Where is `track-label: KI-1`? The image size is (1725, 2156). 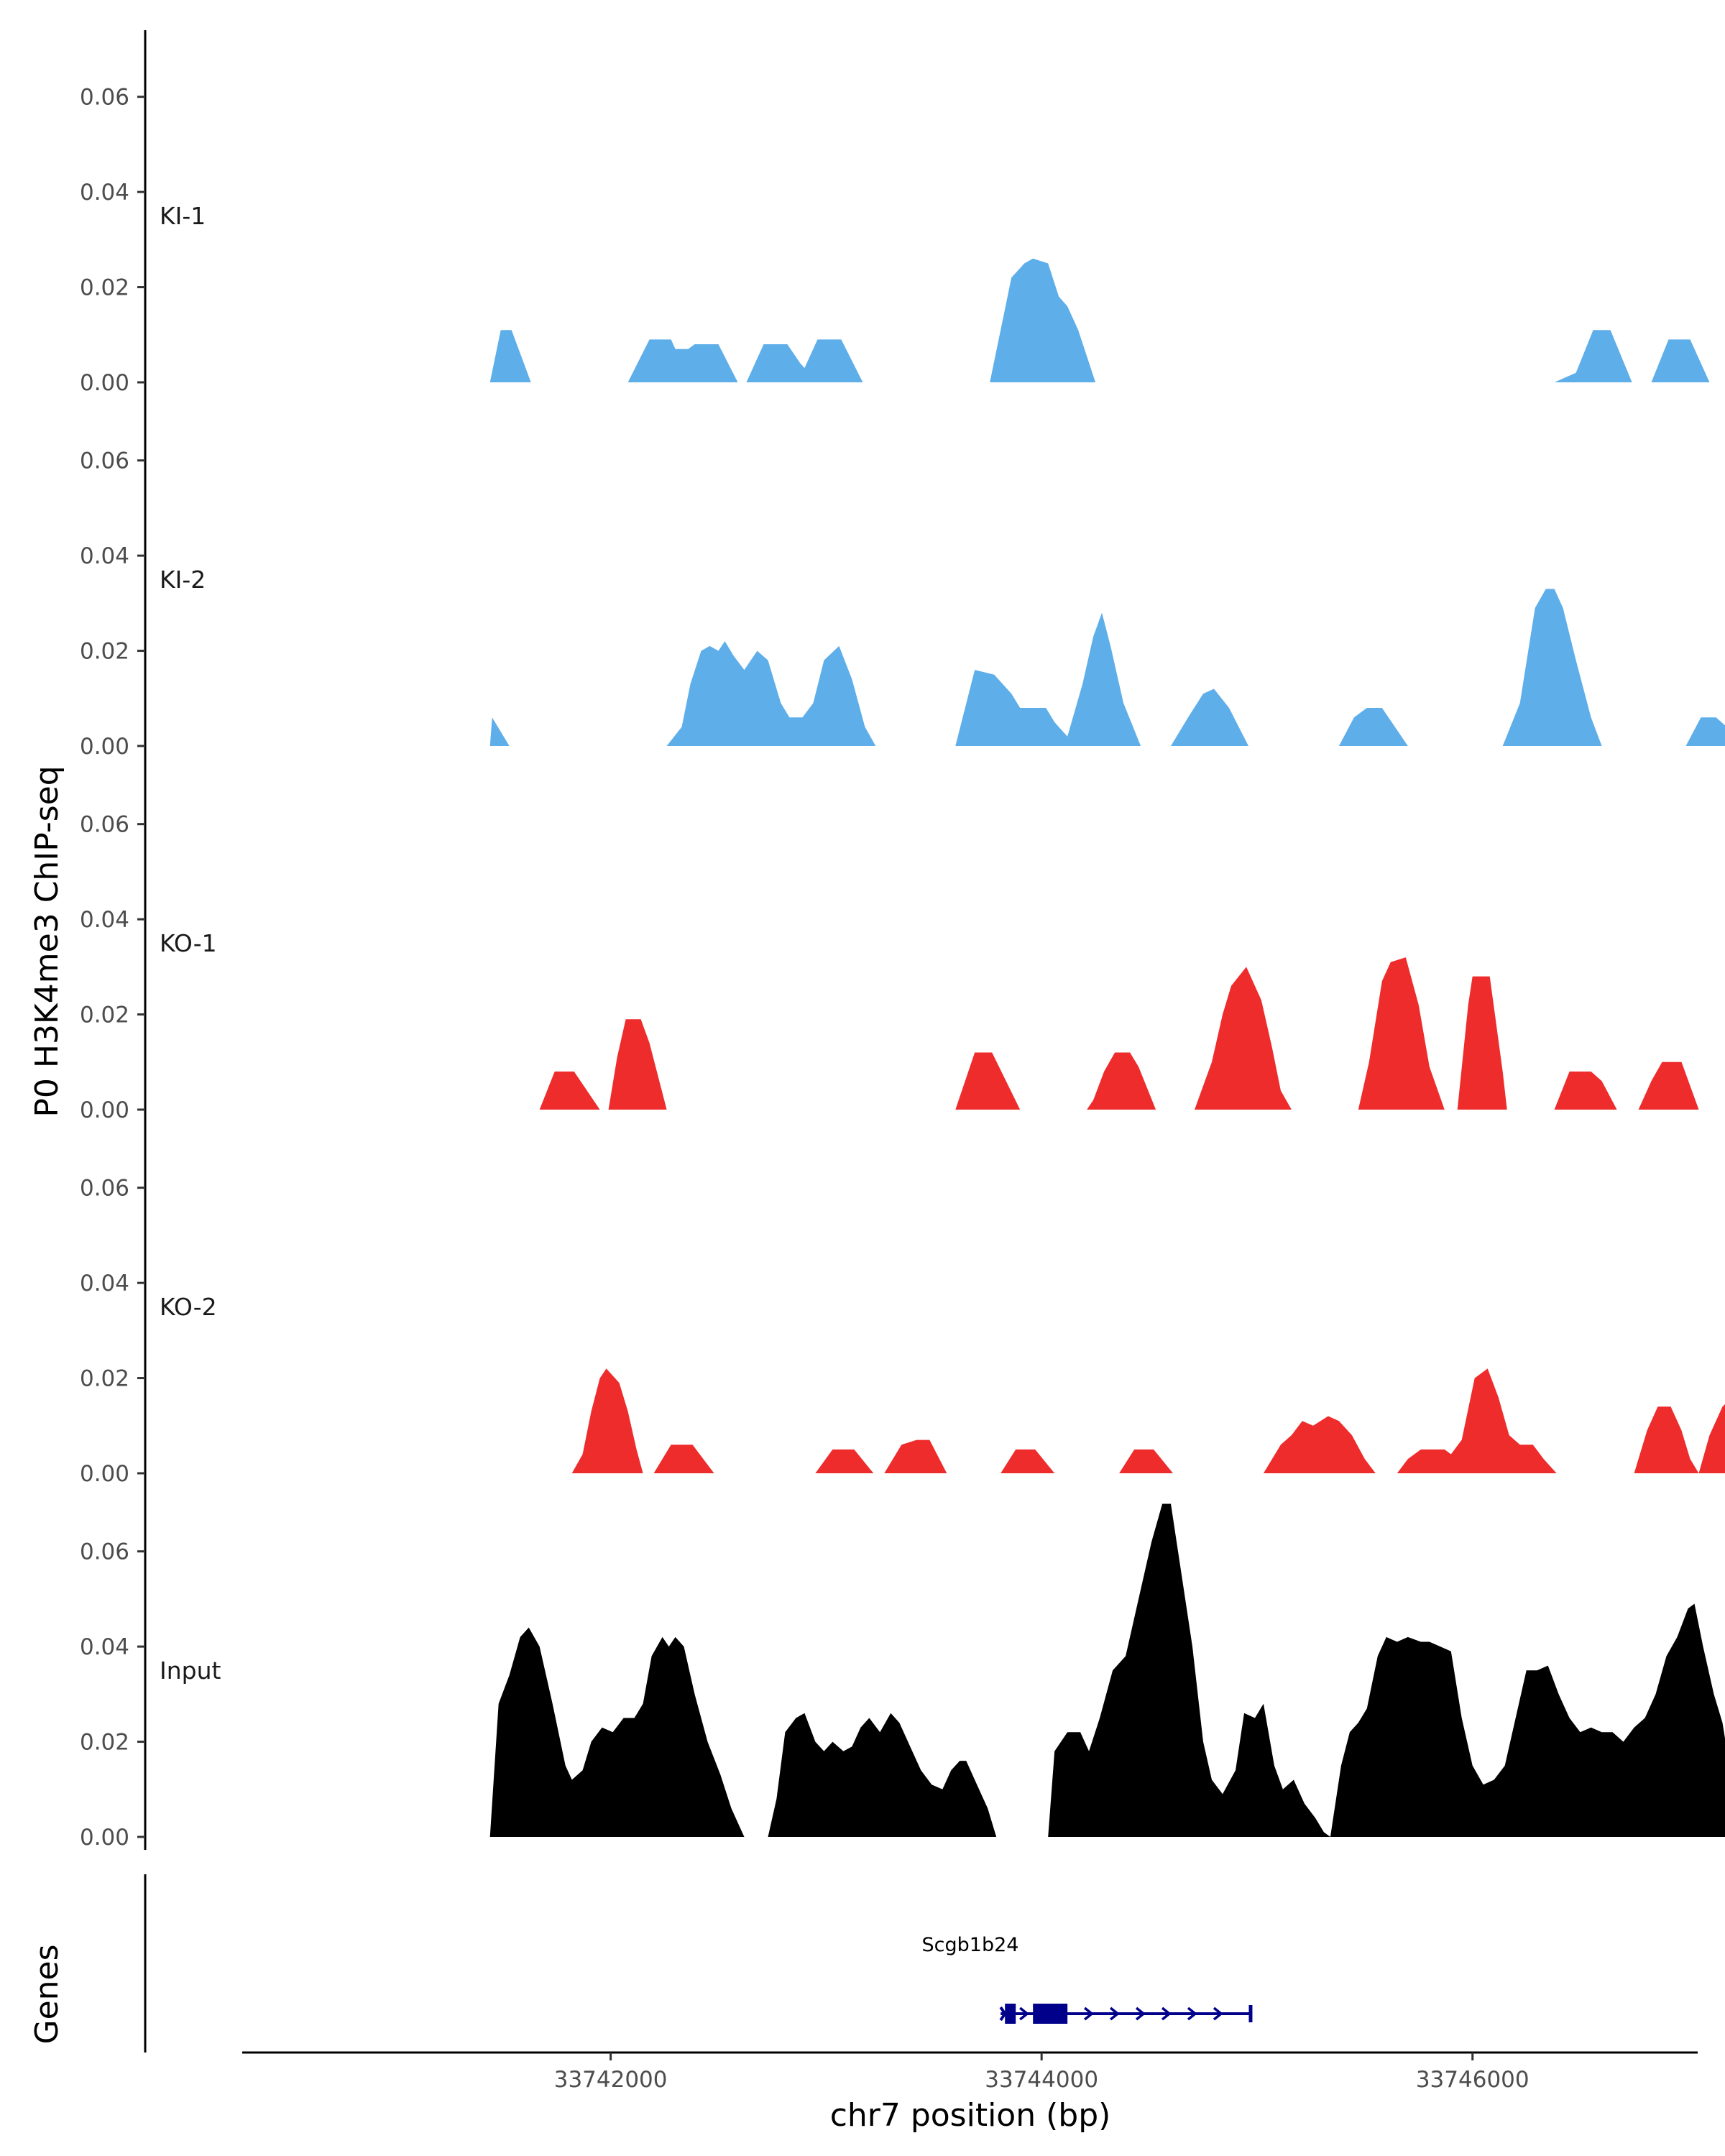 track-label: KI-1 is located at coordinates (183, 216).